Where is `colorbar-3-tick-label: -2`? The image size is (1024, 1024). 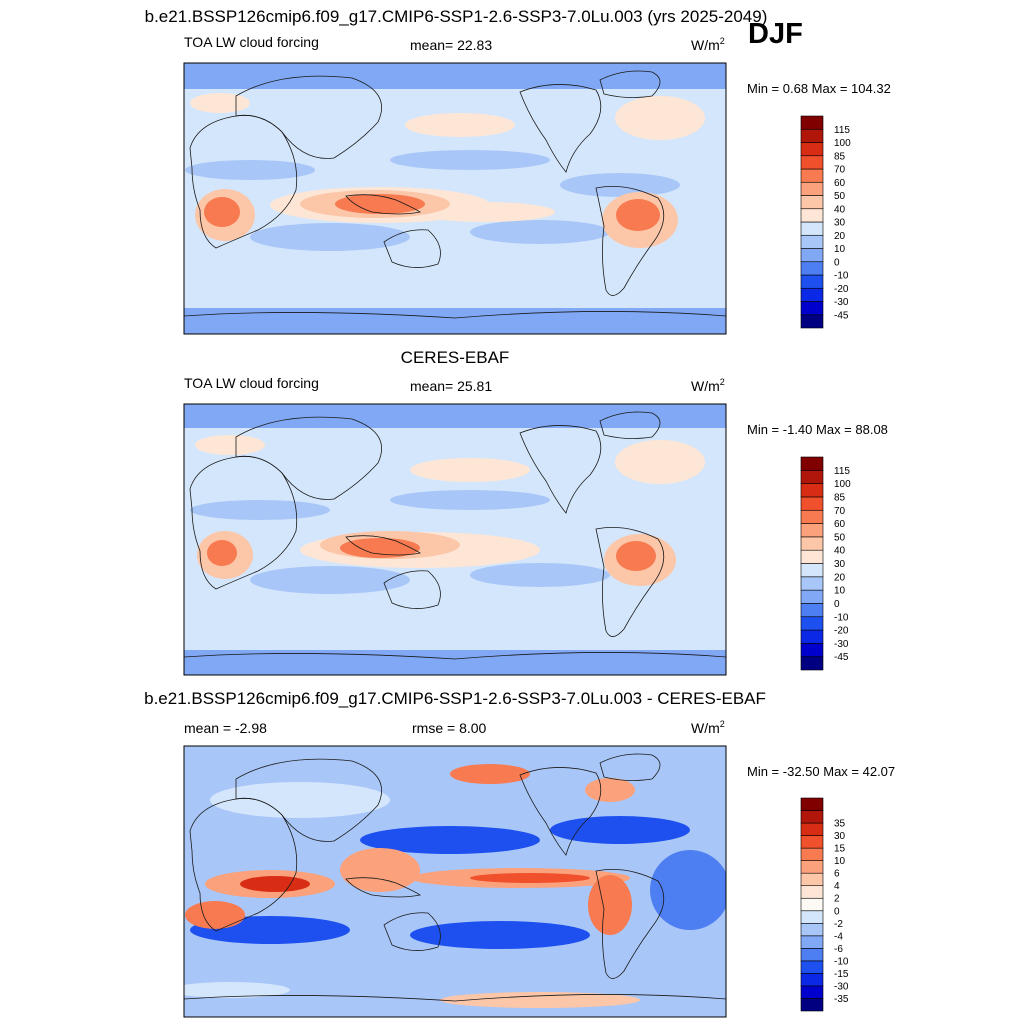 colorbar-3-tick-label: -2 is located at coordinates (838, 924).